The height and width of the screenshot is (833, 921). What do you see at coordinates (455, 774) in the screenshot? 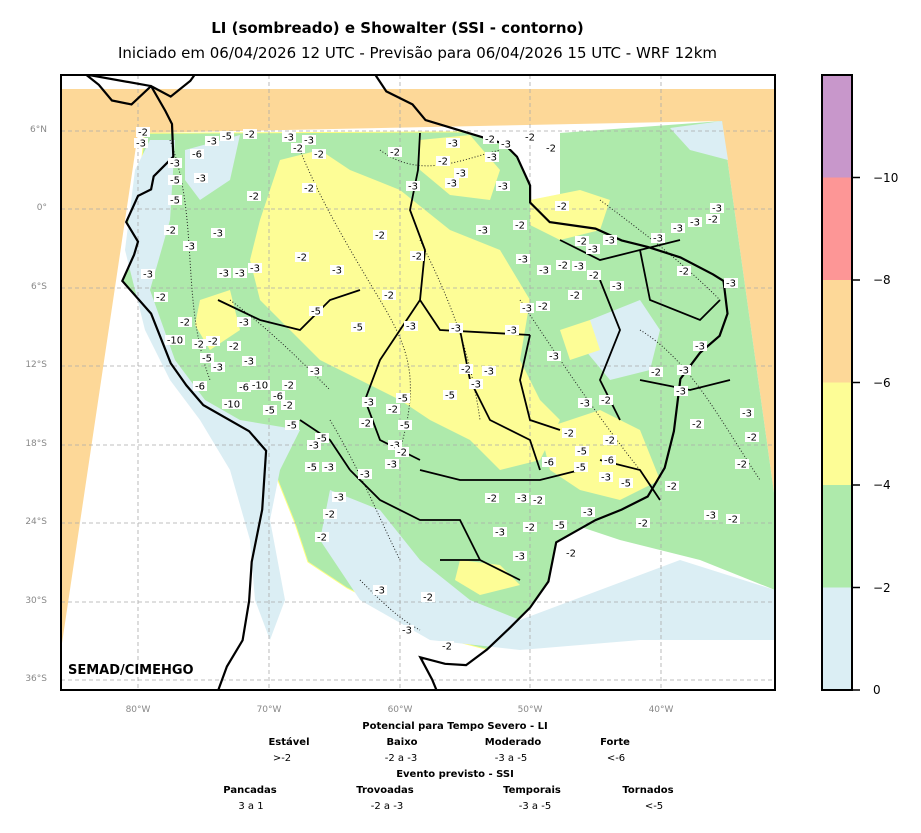
I see `ssi-legend-title: Evento previsto - SSI` at bounding box center [455, 774].